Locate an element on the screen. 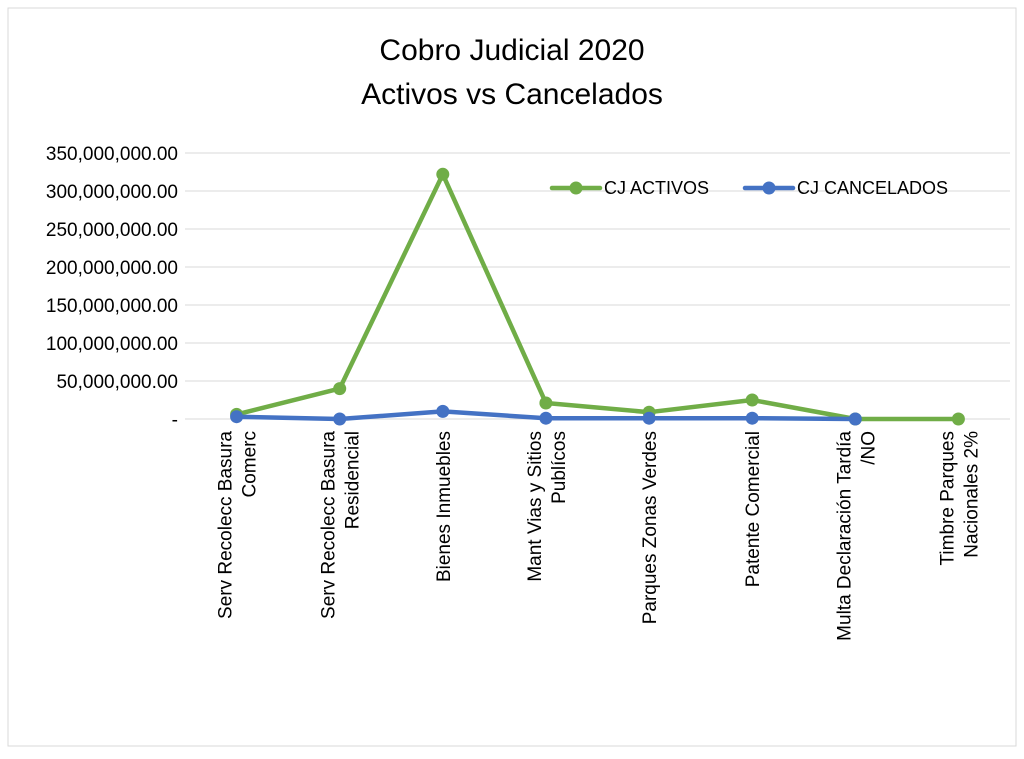 Image resolution: width=1024 pixels, height=759 pixels. x-tick-label: Timbre Parques Nacionales 2% is located at coordinates (959, 498).